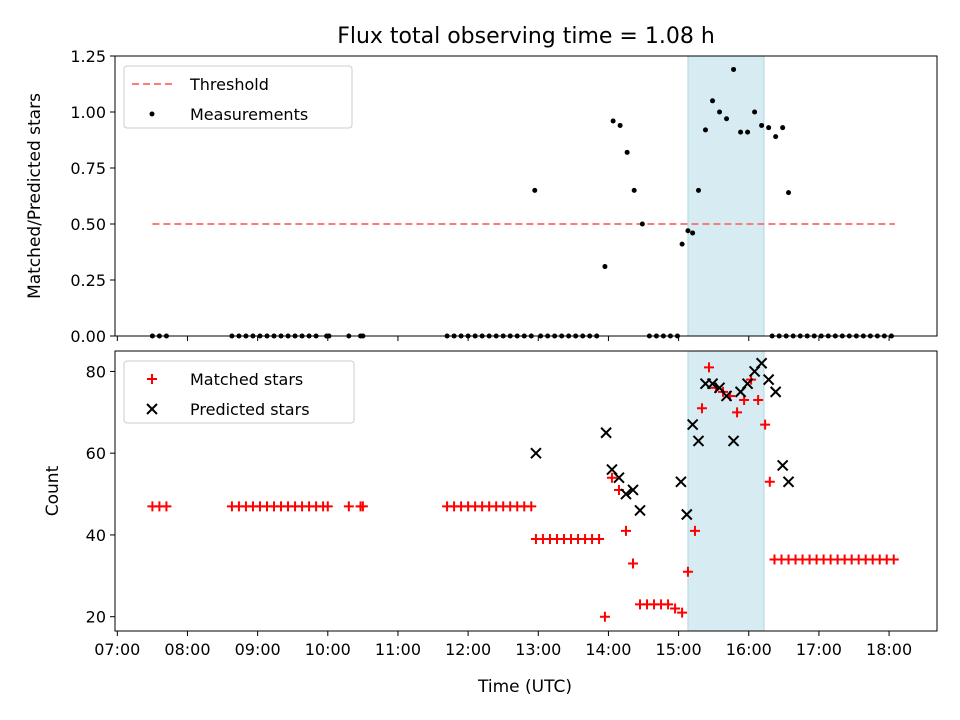  I want to click on y-tick-label: 1.25, so click(88, 56).